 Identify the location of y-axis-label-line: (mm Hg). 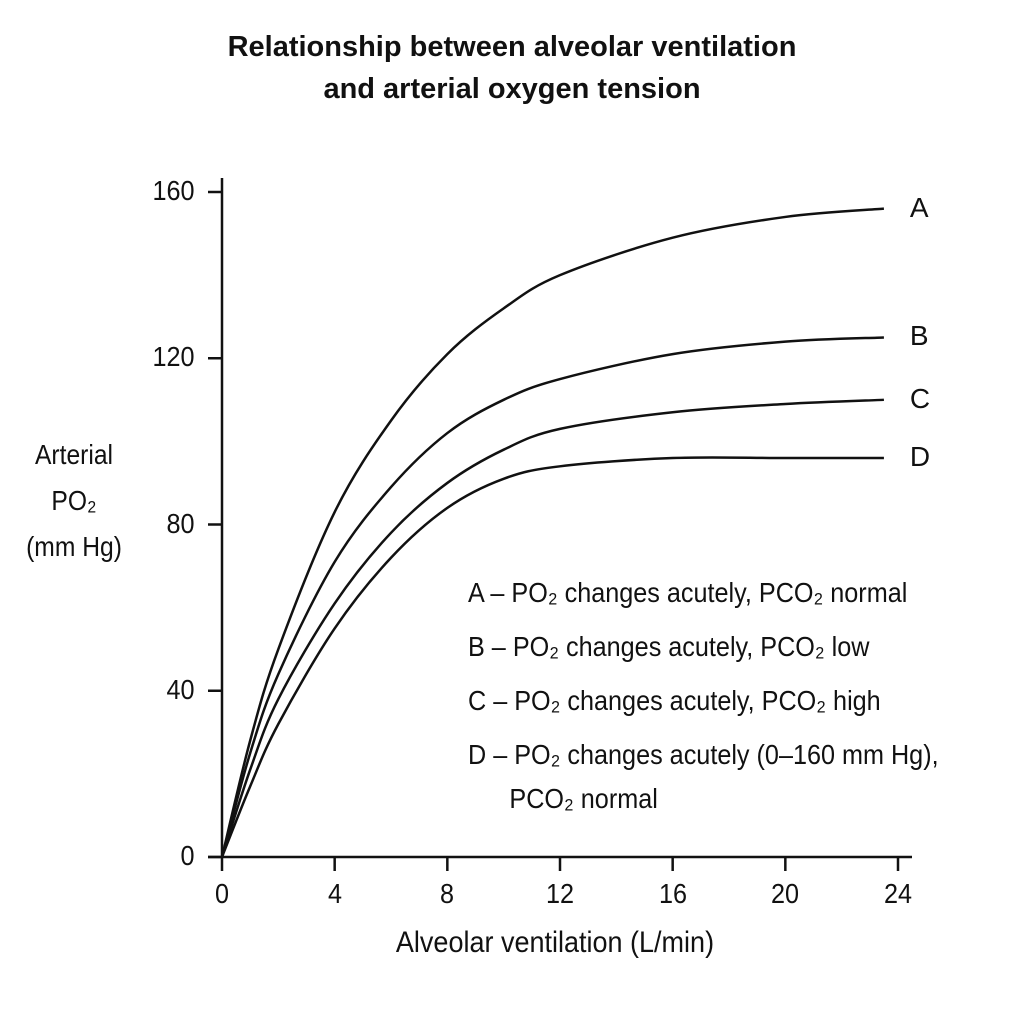
(74, 546).